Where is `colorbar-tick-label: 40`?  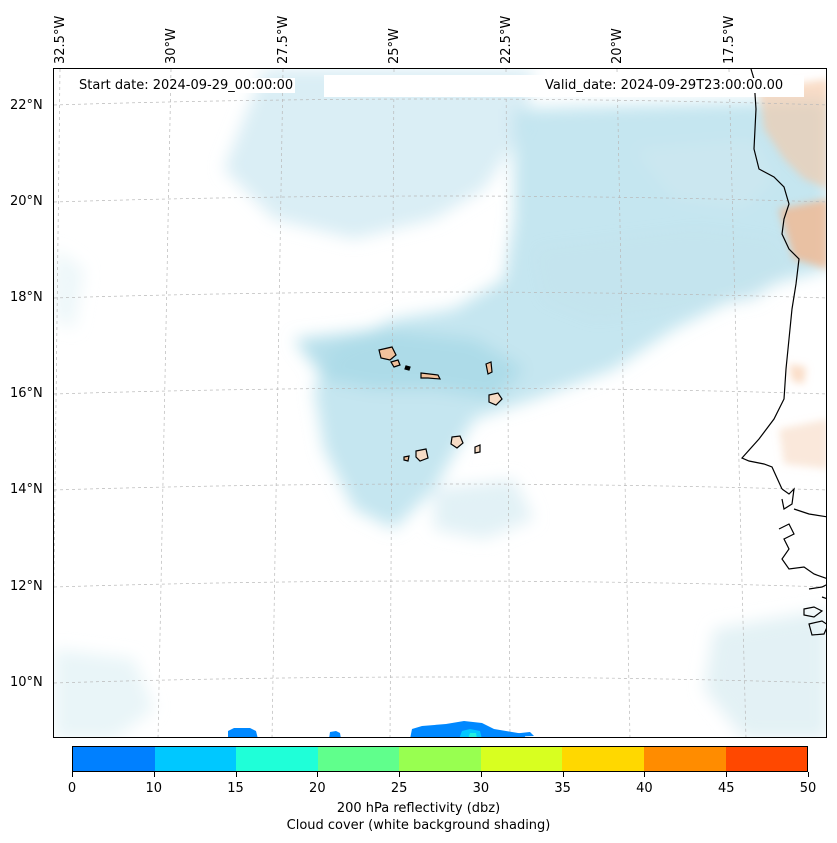
colorbar-tick-label: 40 is located at coordinates (644, 788).